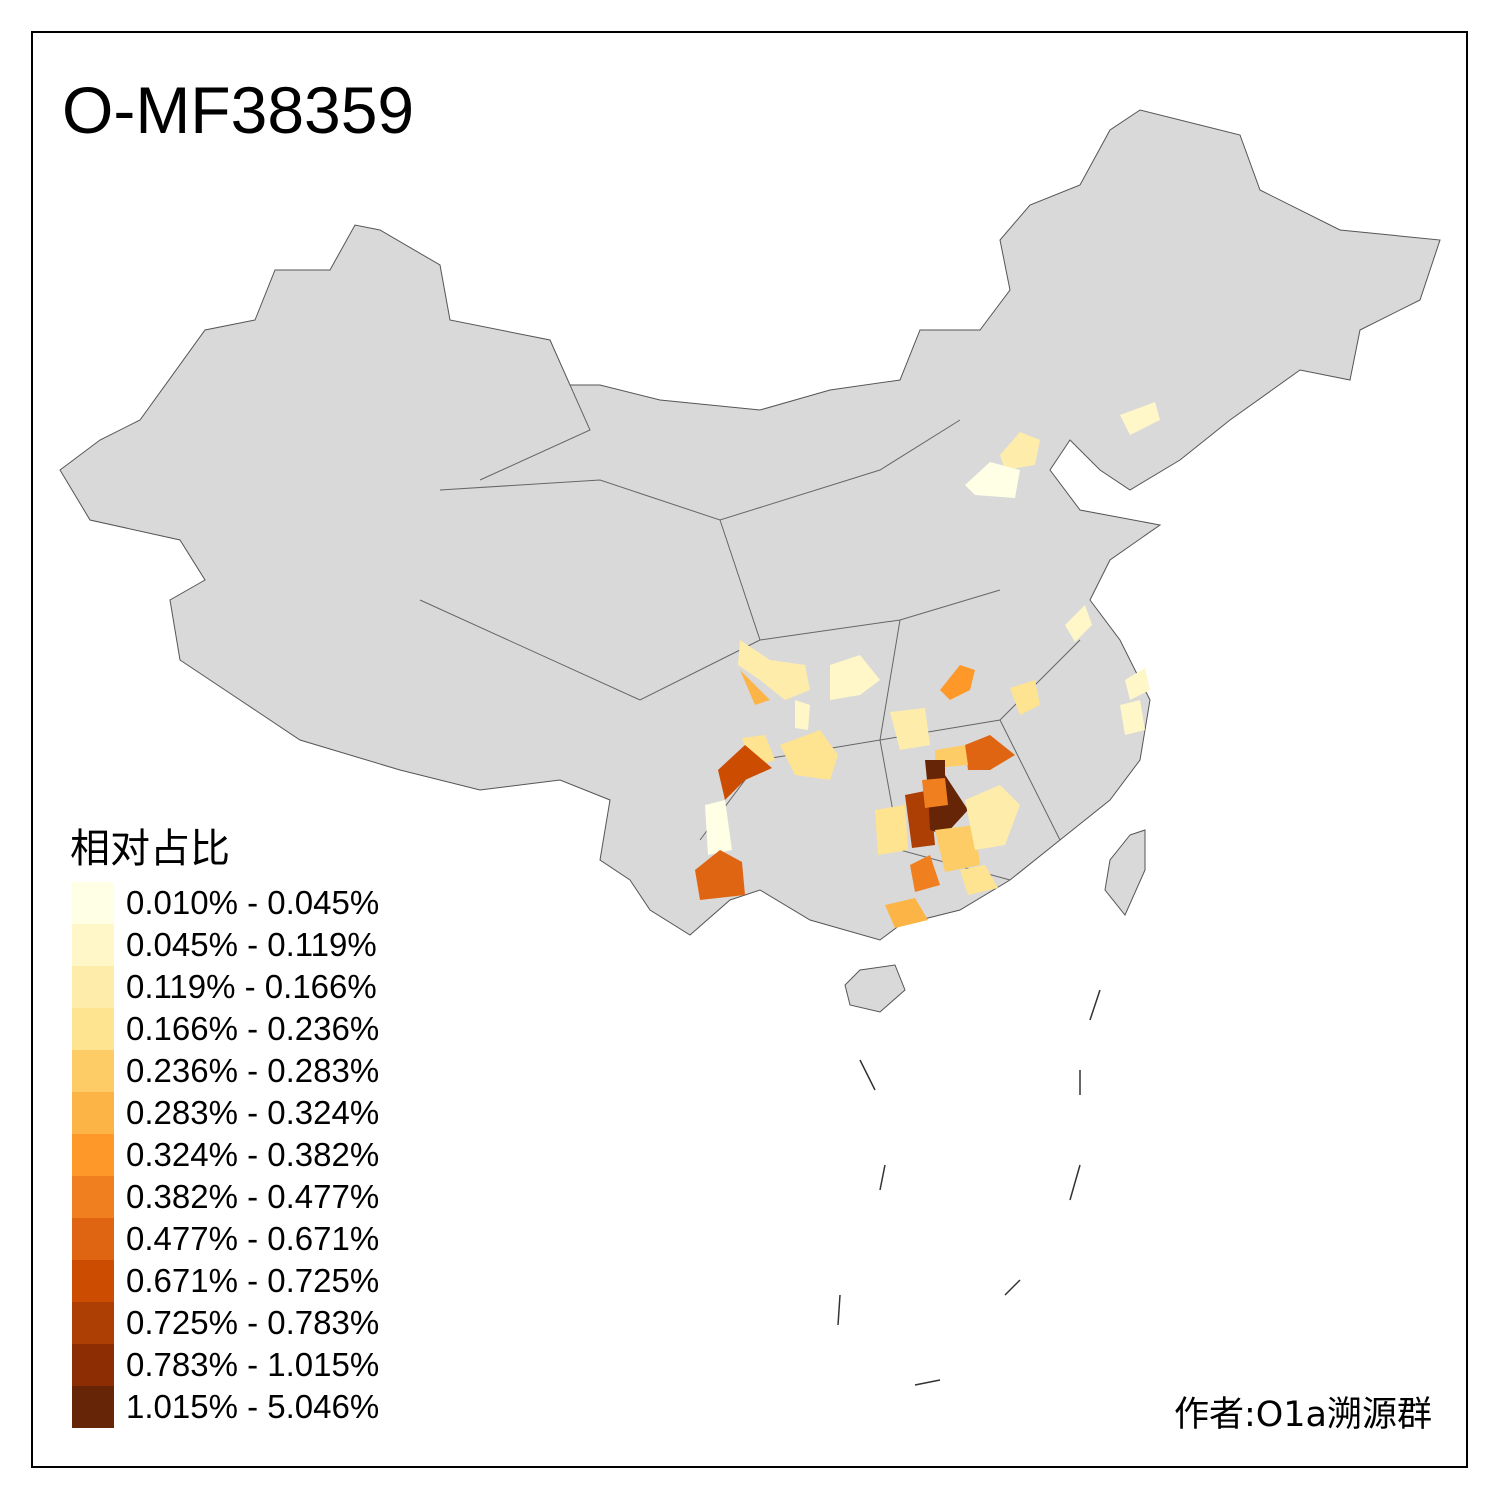 This screenshot has height=1500, width=1500. Describe the element at coordinates (253, 1028) in the screenshot. I see `legend-label: 0.166% - 0.236%` at that location.